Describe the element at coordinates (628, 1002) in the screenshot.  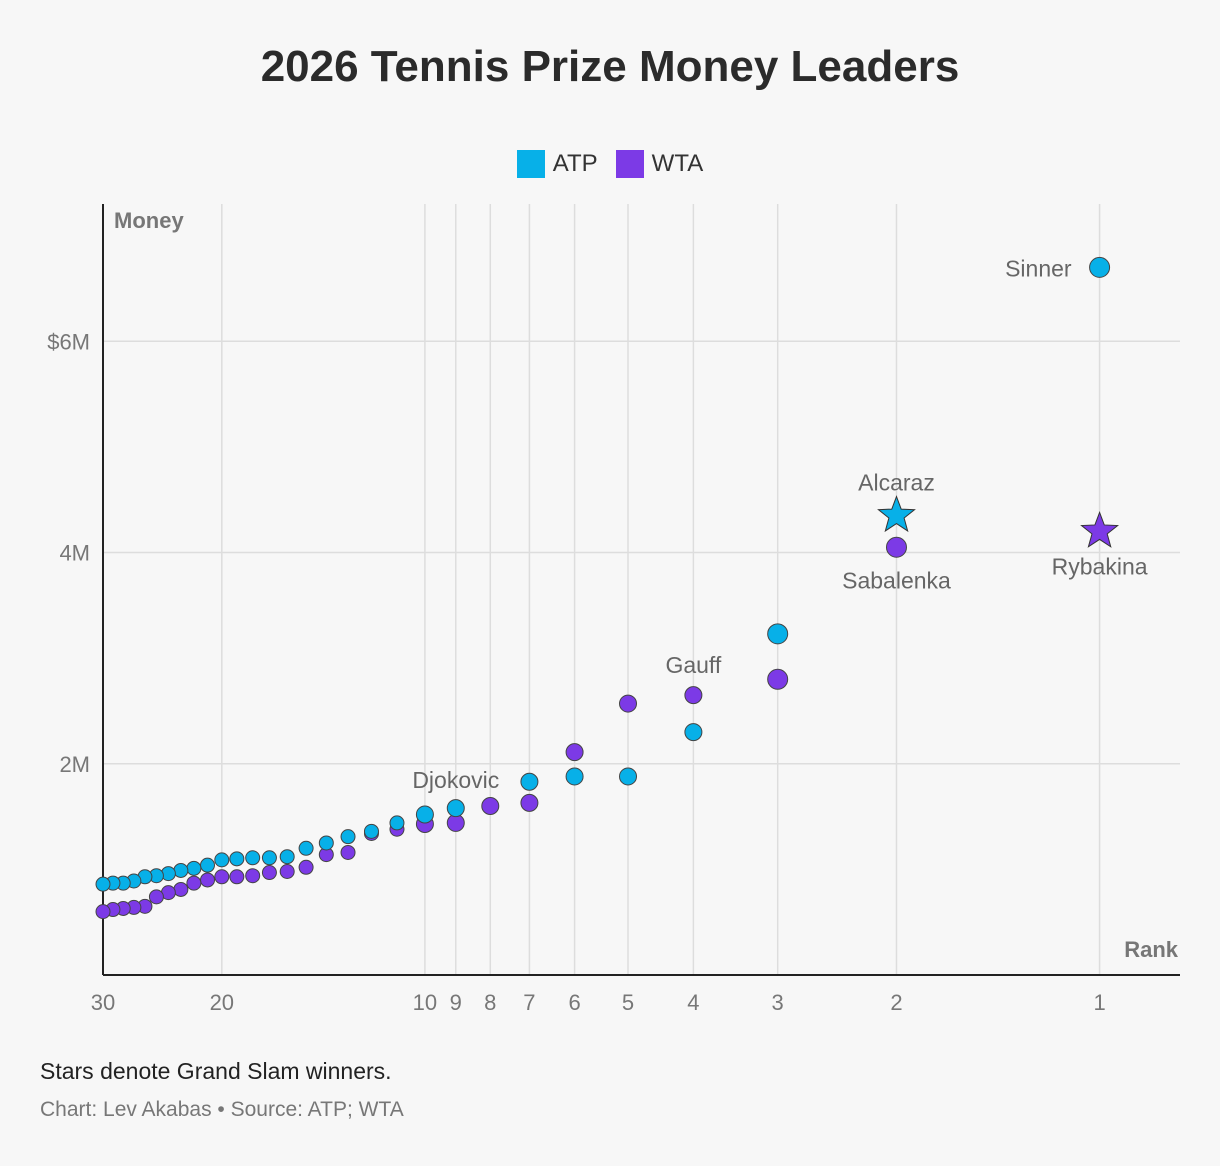
I see `x-tick-label: 5` at that location.